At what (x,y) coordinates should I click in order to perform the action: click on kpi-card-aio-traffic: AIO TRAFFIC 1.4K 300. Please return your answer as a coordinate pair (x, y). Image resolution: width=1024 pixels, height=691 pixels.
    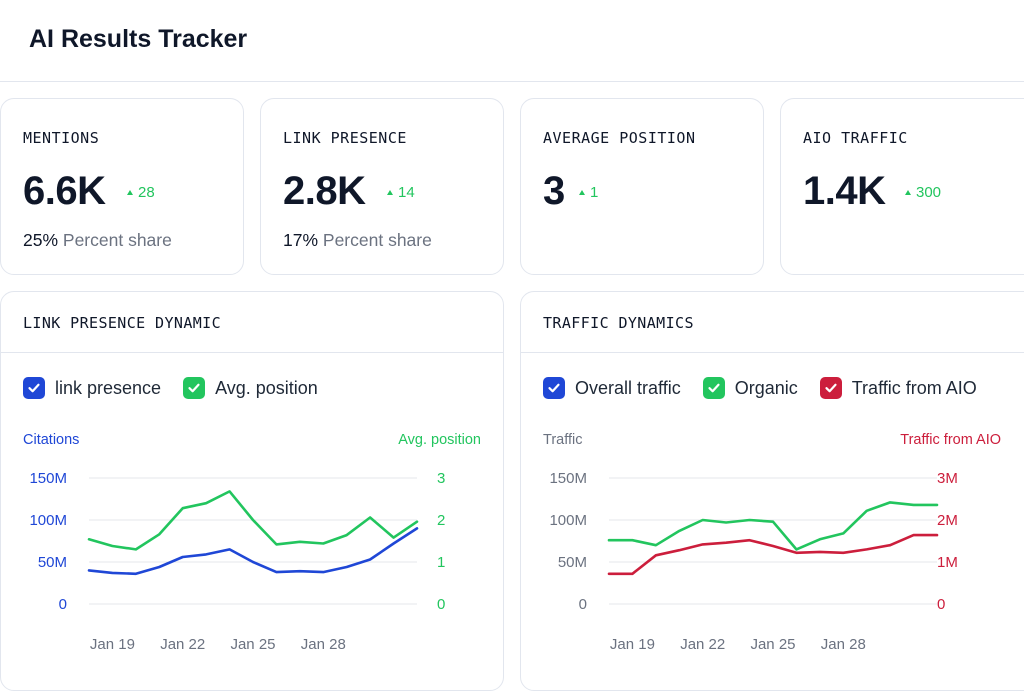
    Looking at the image, I should click on (902, 186).